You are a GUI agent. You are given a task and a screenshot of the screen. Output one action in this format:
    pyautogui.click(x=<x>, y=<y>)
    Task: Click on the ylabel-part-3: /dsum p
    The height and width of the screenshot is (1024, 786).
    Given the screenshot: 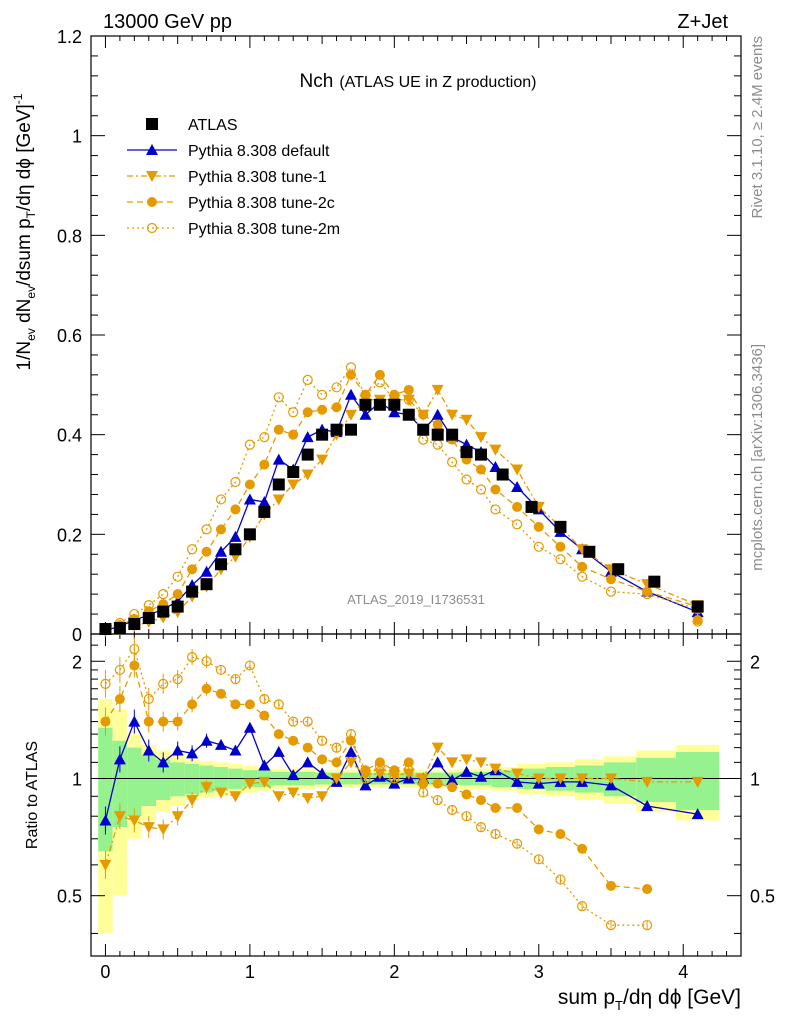 What is the action you would take?
    pyautogui.click(x=24, y=252)
    